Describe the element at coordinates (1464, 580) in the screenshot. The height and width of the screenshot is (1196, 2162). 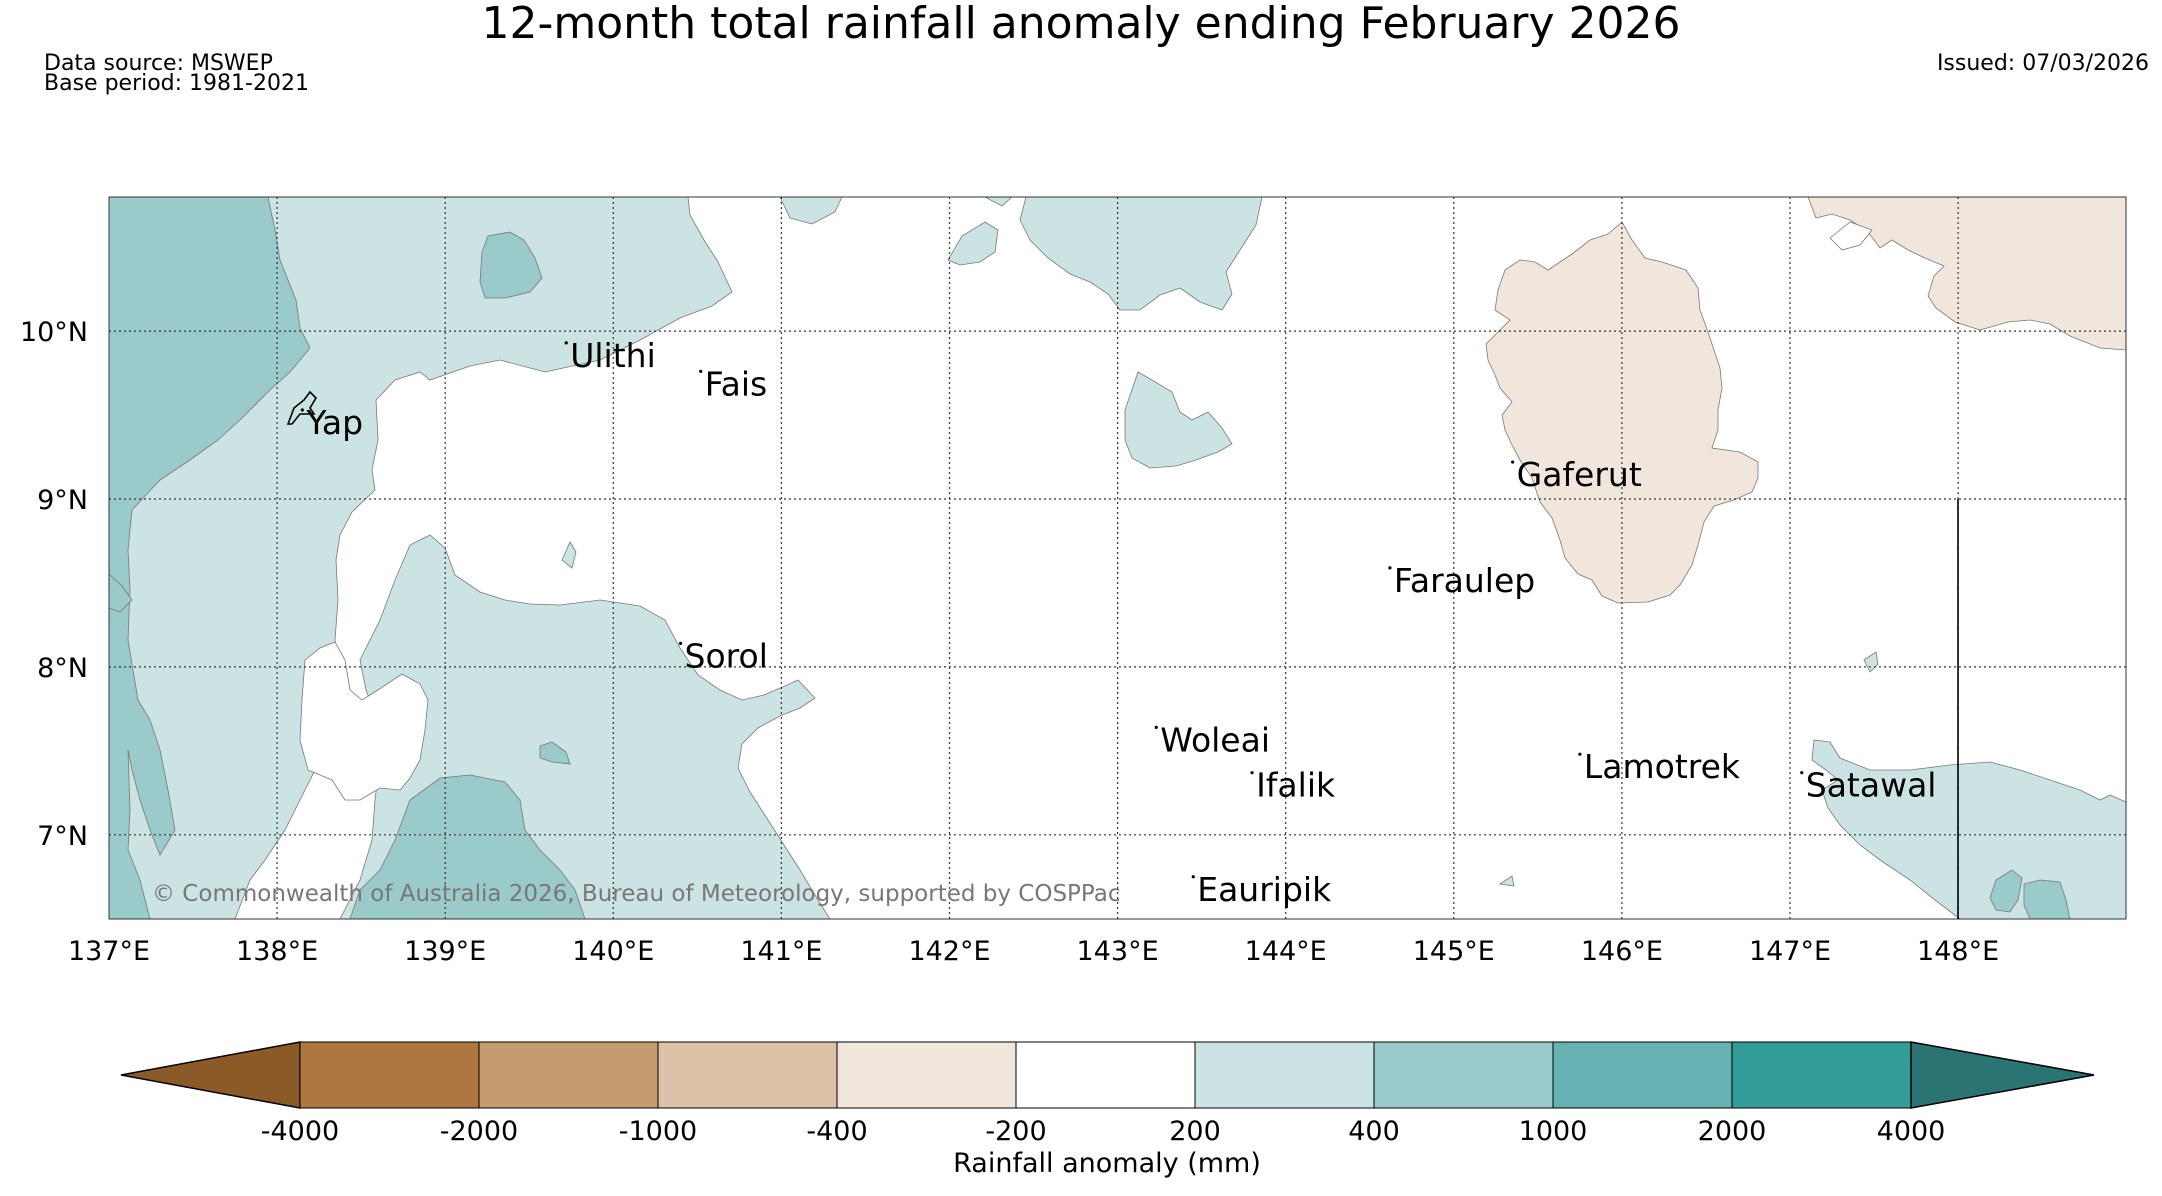
I see `place-label: Faraulep` at that location.